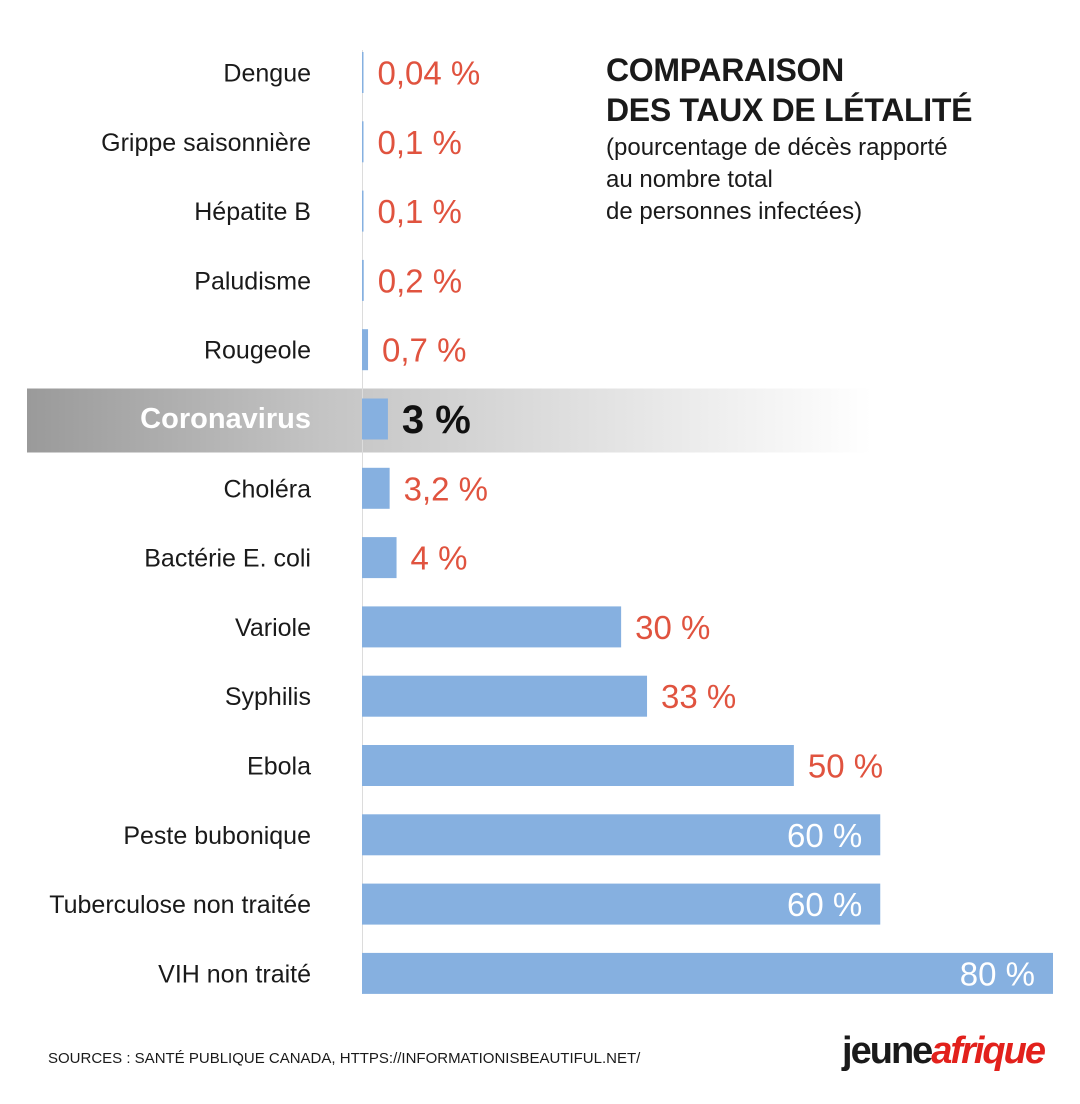 The height and width of the screenshot is (1104, 1080). Describe the element at coordinates (429, 73) in the screenshot. I see `value-label-dengue: 0,04 %` at that location.